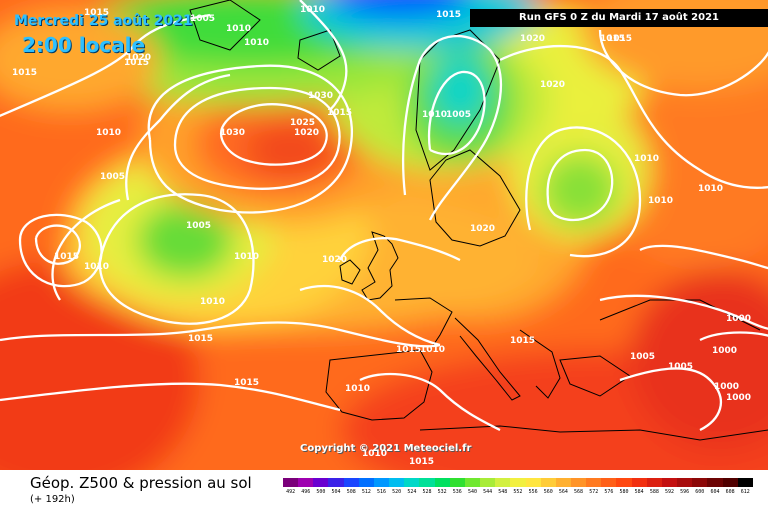 The height and width of the screenshot is (512, 768). I want to click on legend-tick-label: 596, so click(685, 492).